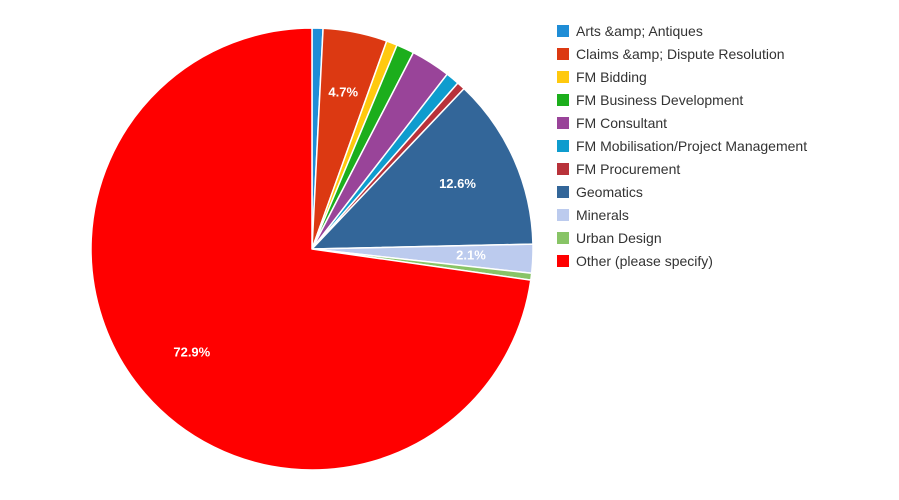 The image size is (899, 500). I want to click on legend-item-0: Arts &amp; Antiques, so click(722, 31).